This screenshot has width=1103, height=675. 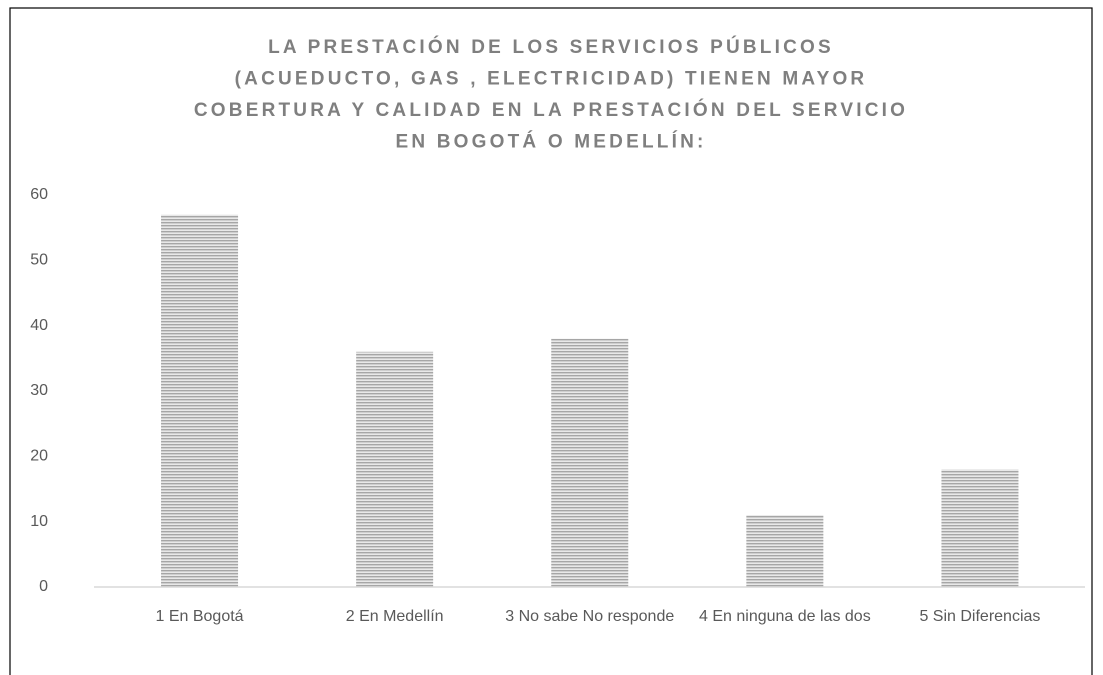 I want to click on x-tick-label: 4 En ninguna de las dos, so click(x=785, y=616).